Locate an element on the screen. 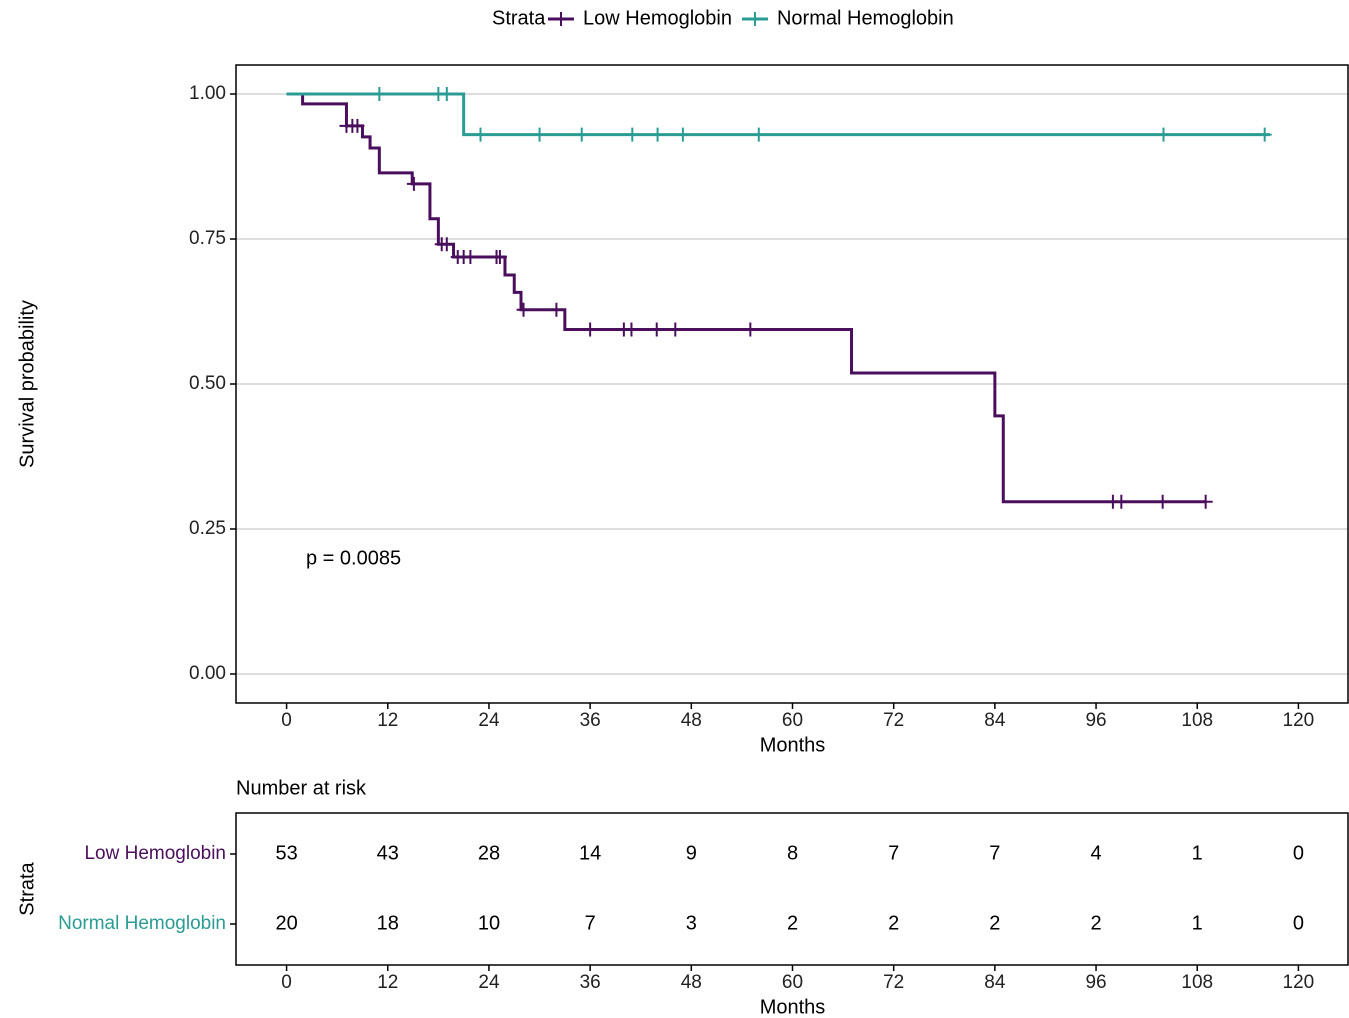  y-axis-title: Strata is located at coordinates (27, 888).